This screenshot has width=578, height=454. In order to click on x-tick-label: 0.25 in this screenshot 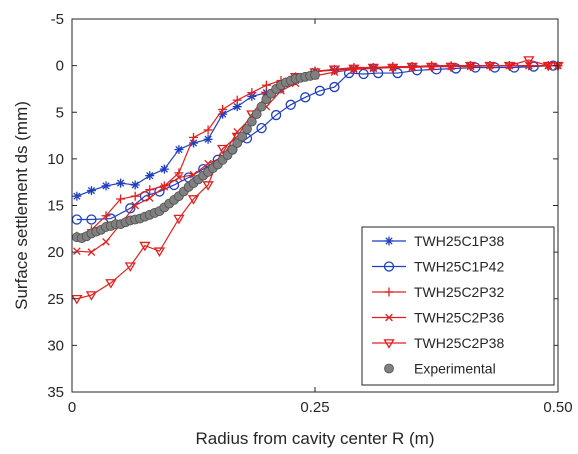, I will do `click(314, 407)`.